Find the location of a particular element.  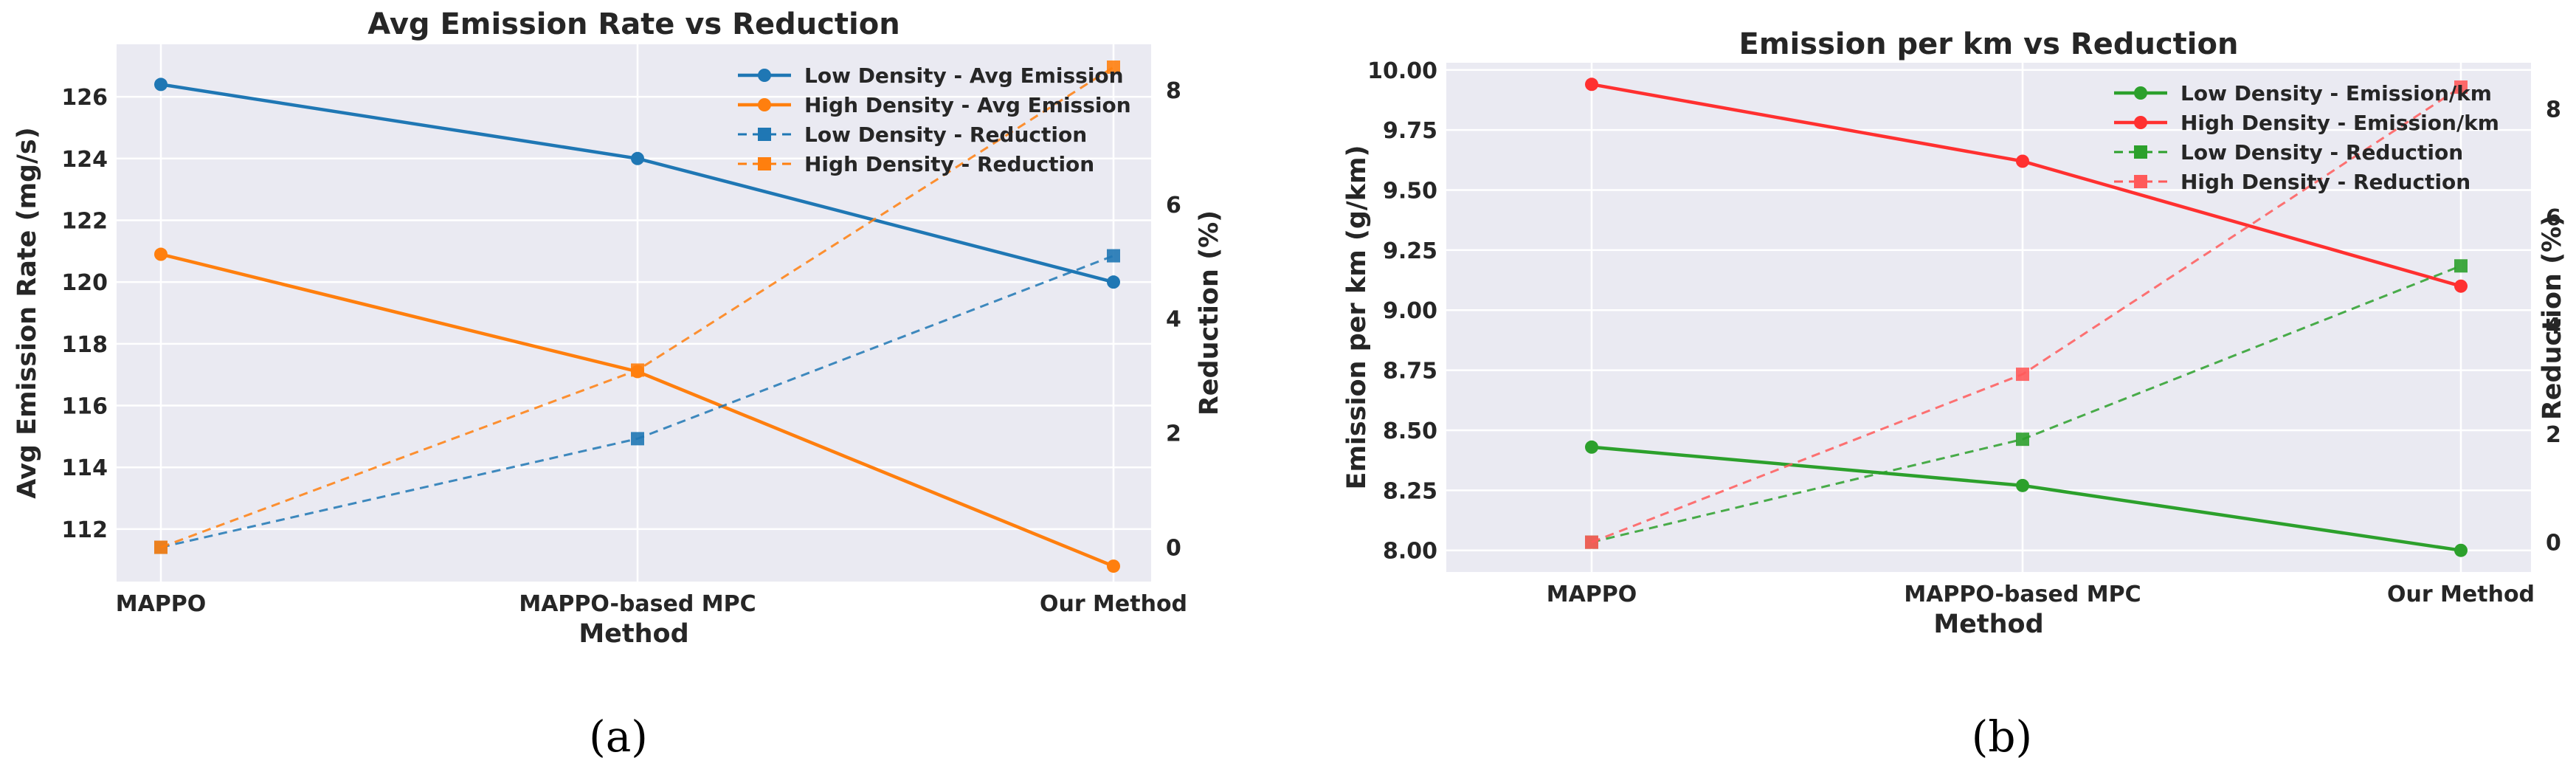

legend-label: Low Density - Avg Emission is located at coordinates (964, 75).